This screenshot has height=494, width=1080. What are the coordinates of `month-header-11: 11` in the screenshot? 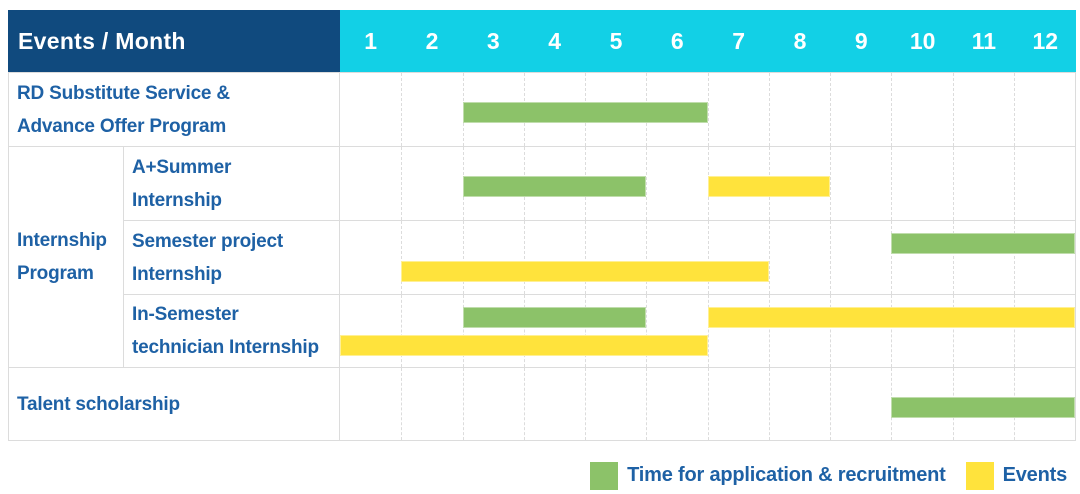 It's located at (984, 40).